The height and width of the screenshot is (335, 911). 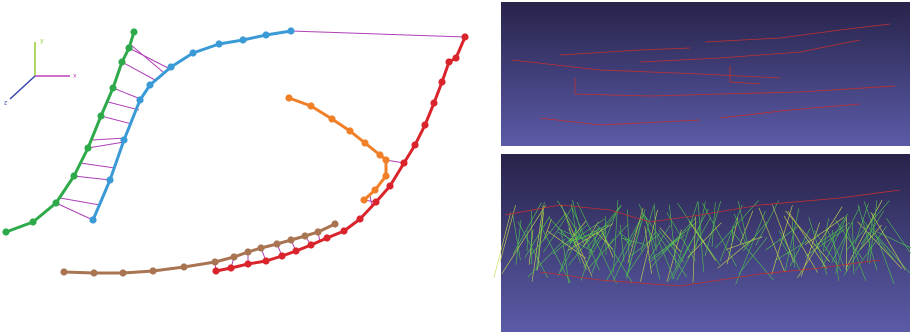 What do you see at coordinates (5, 103) in the screenshot?
I see `z-label: z` at bounding box center [5, 103].